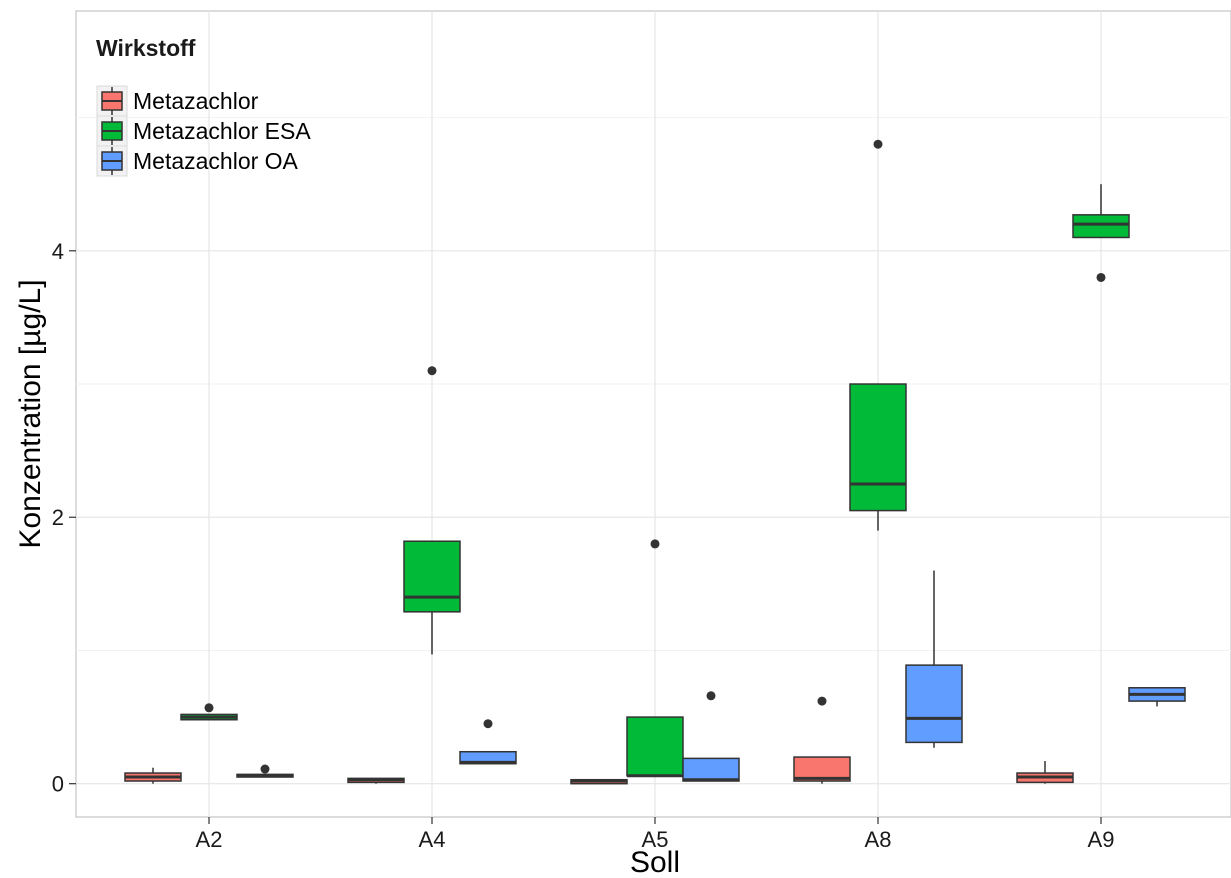 This screenshot has width=1231, height=878. What do you see at coordinates (878, 335) in the screenshot?
I see `box-A8-metazachlor-esa` at bounding box center [878, 335].